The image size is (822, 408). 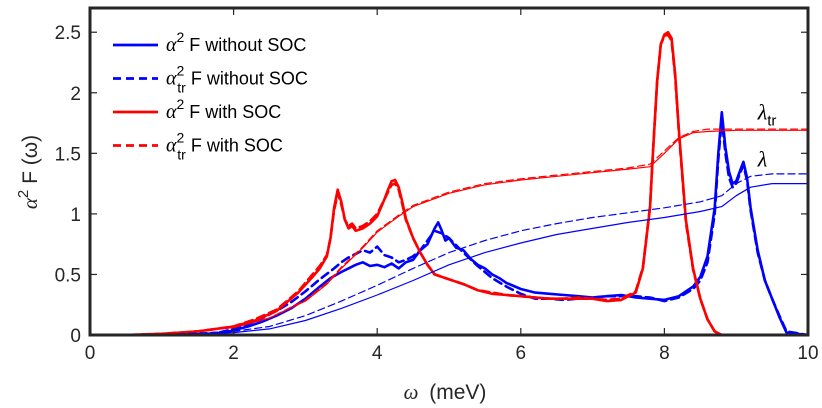 What do you see at coordinates (521, 353) in the screenshot?
I see `x-tick-label: 6` at bounding box center [521, 353].